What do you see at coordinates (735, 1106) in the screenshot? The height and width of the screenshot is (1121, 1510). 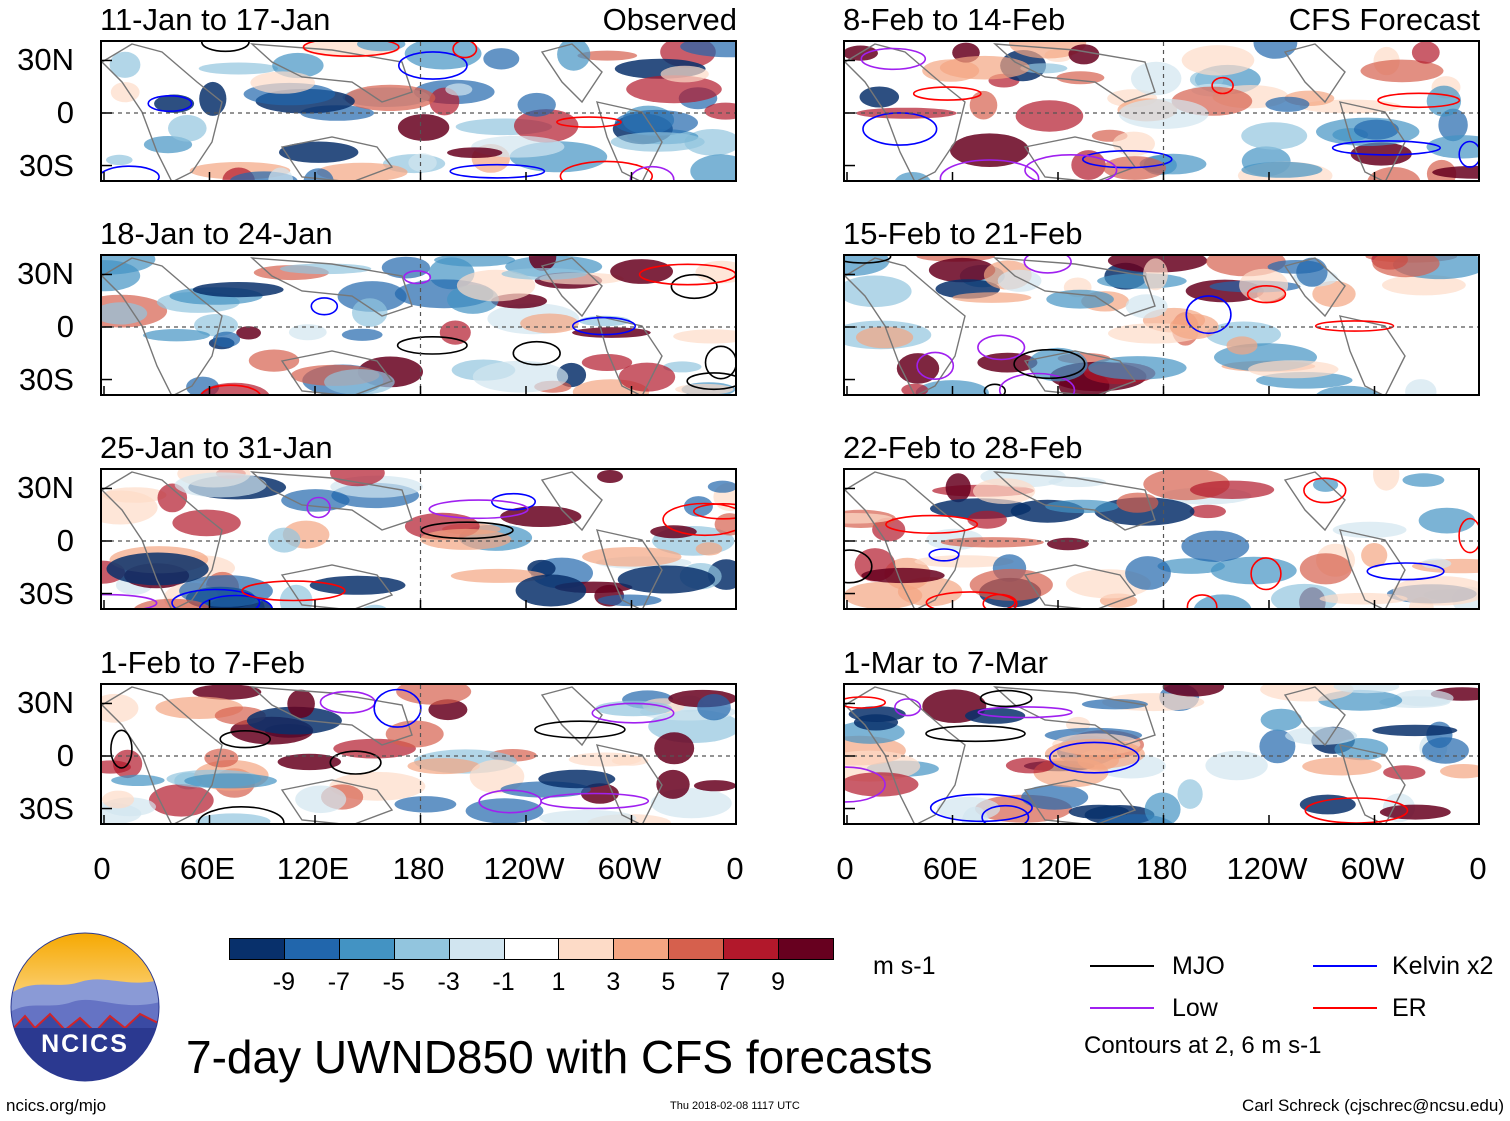 I see `footer-timestamp: Thu 2018-02-08 1117 UTC` at bounding box center [735, 1106].